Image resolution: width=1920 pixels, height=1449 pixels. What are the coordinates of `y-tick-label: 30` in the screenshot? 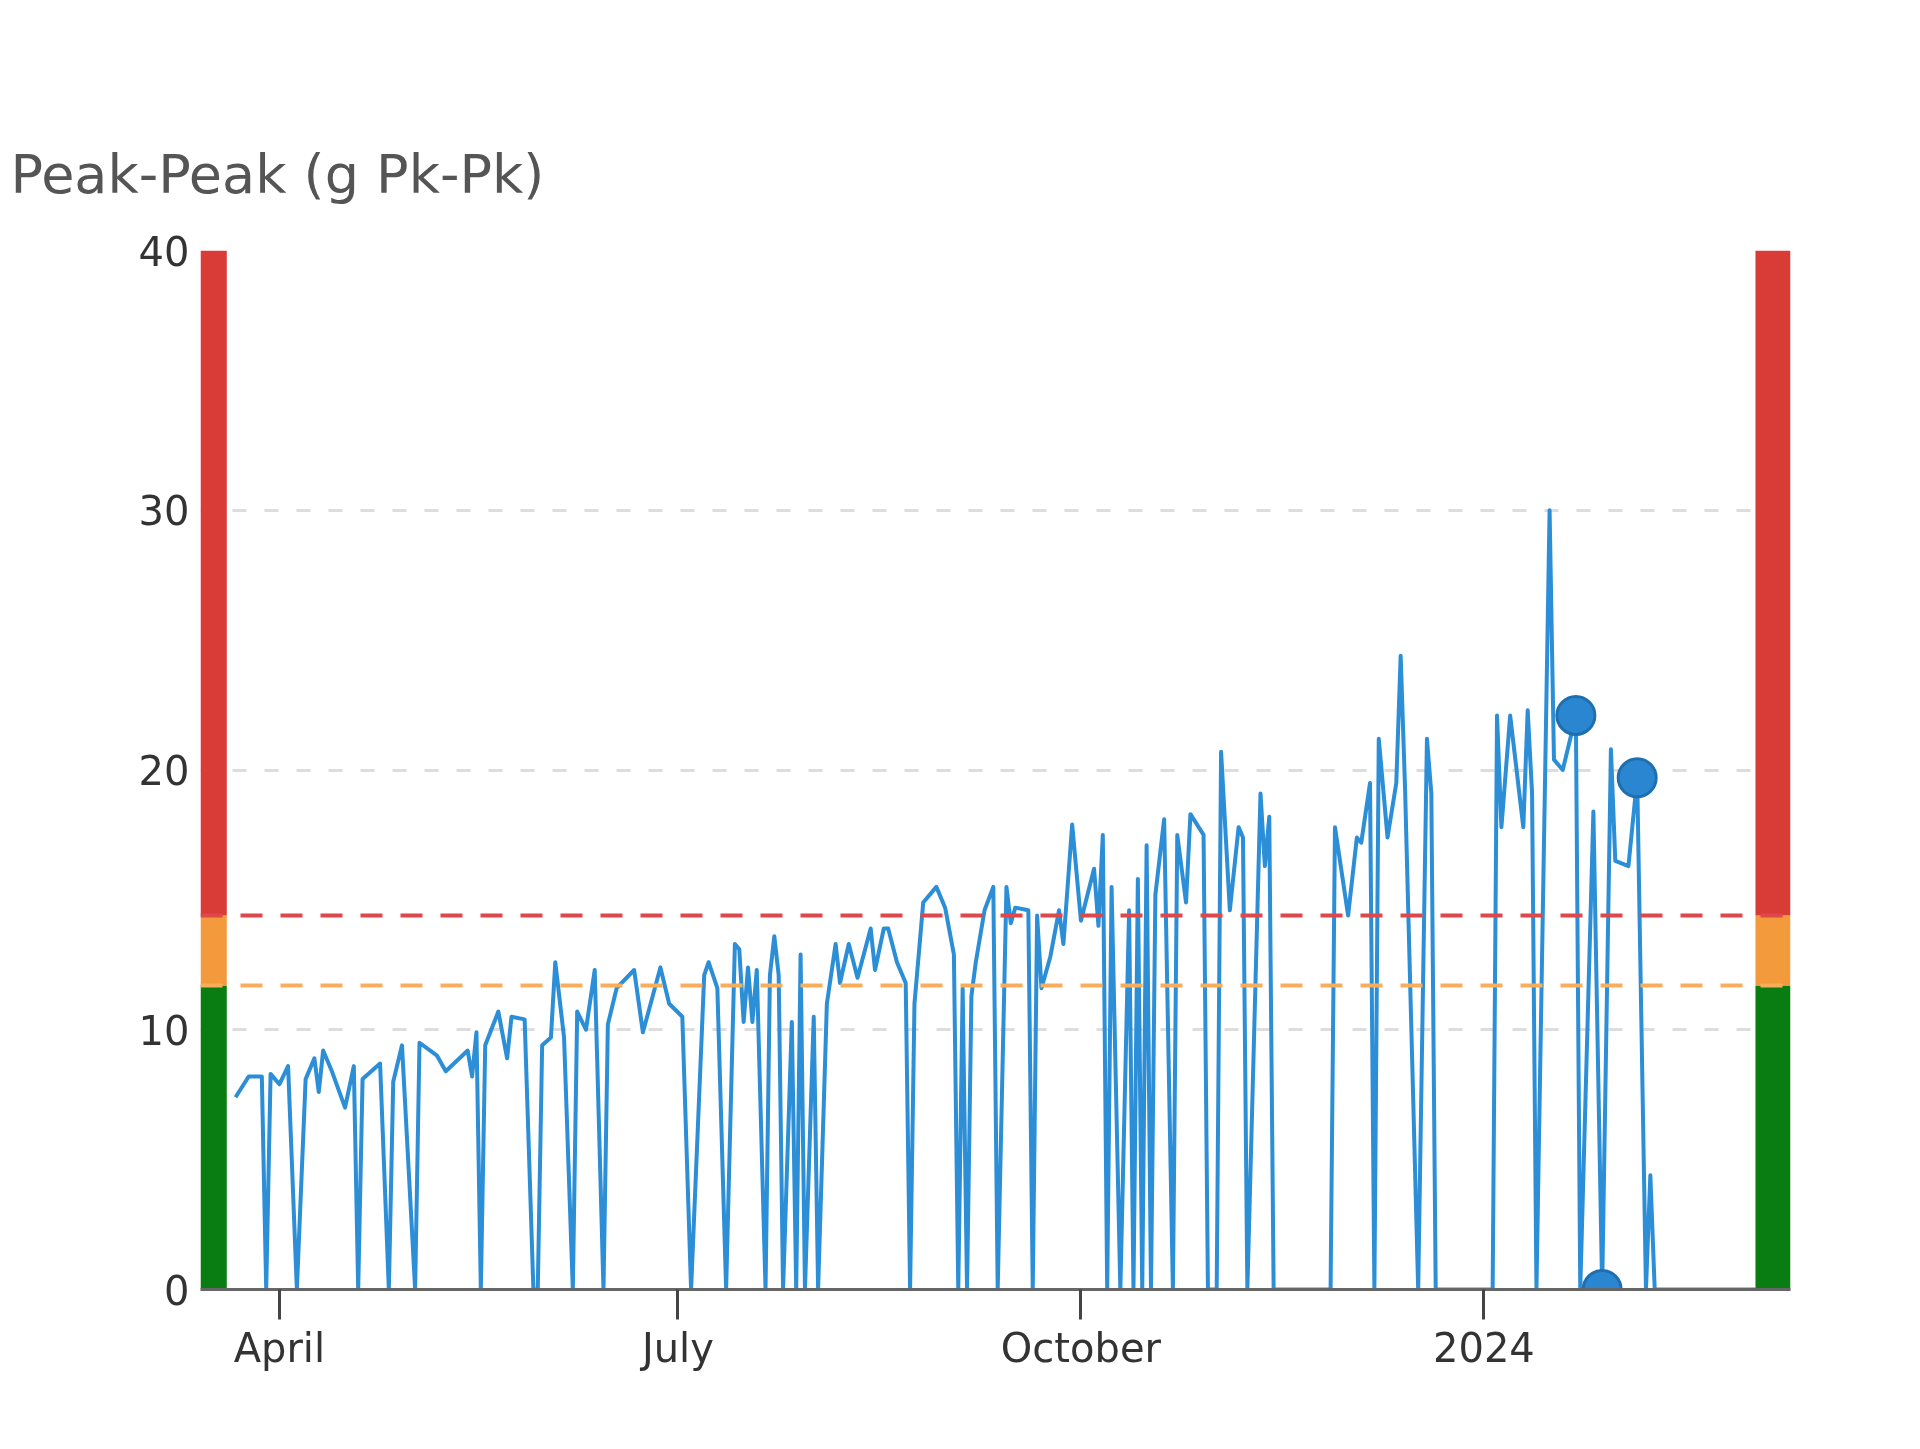 It's located at (164, 511).